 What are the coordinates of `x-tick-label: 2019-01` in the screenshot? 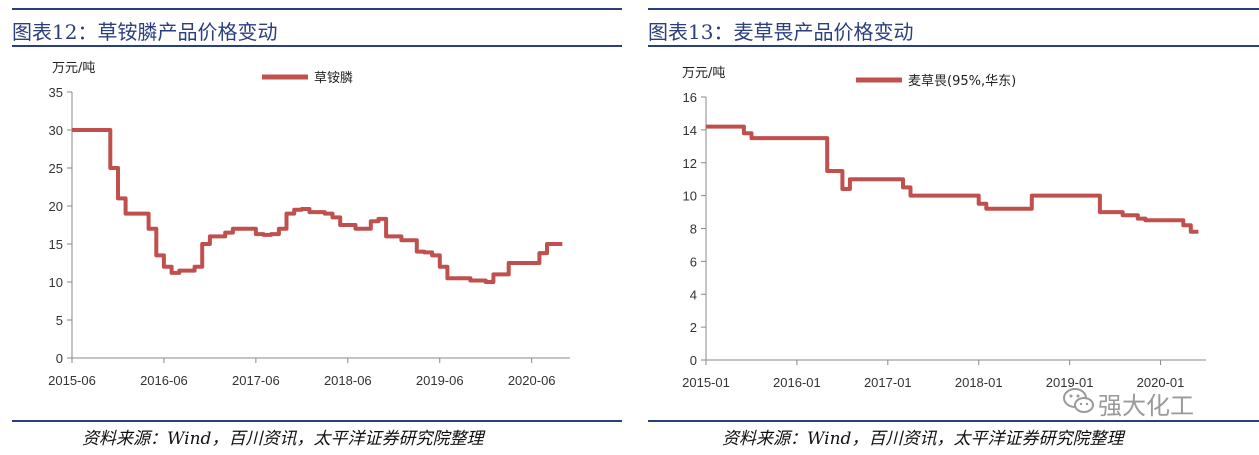 It's located at (1070, 382).